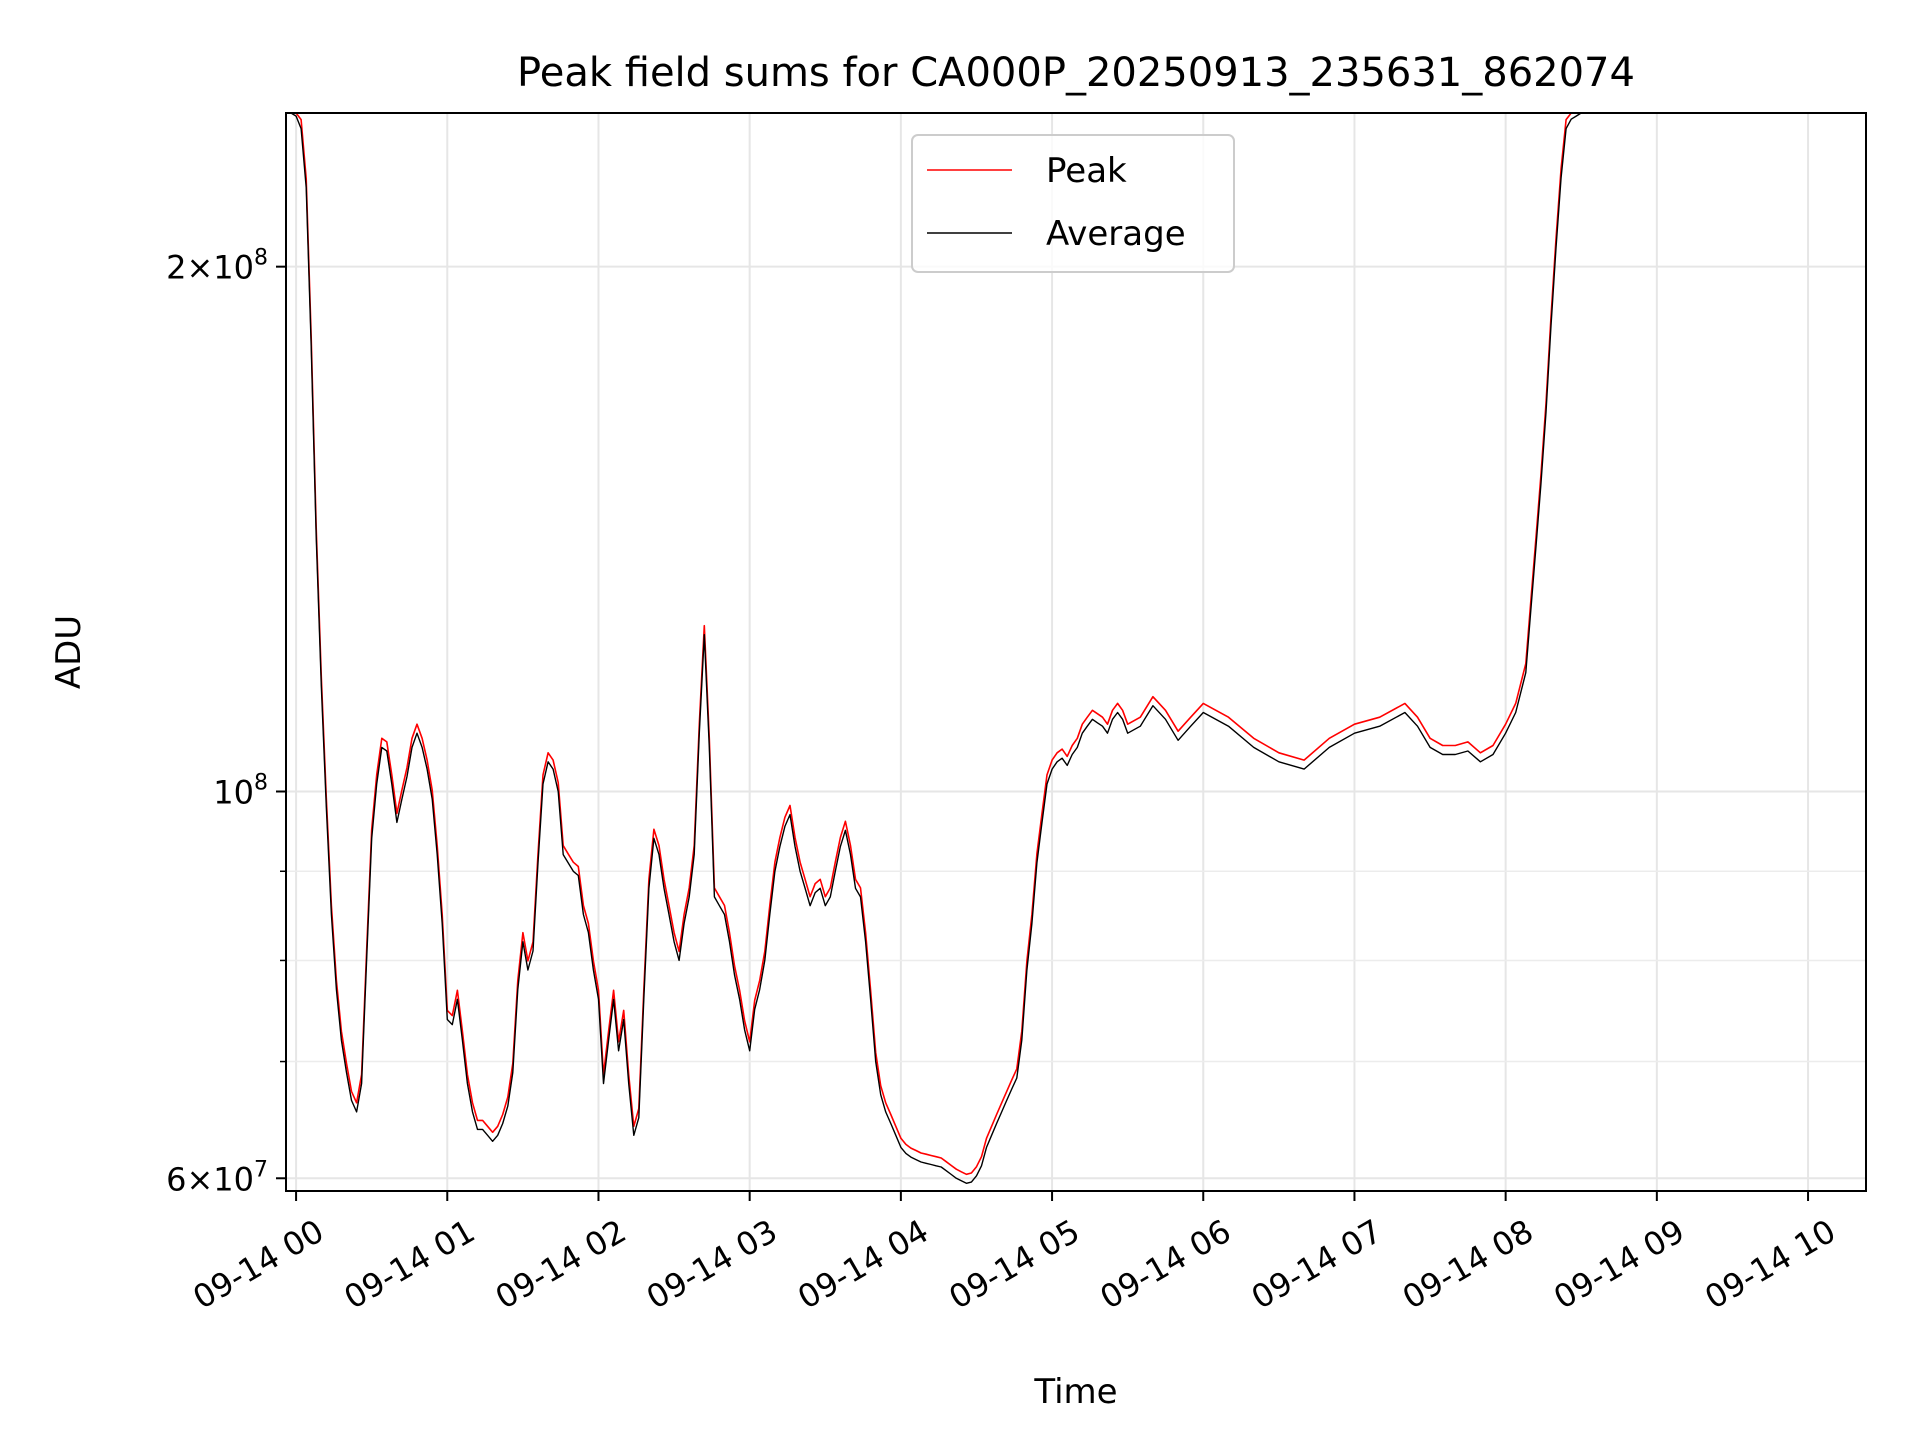 This screenshot has width=1920, height=1440. I want to click on legend-average-label: Average, so click(1116, 234).